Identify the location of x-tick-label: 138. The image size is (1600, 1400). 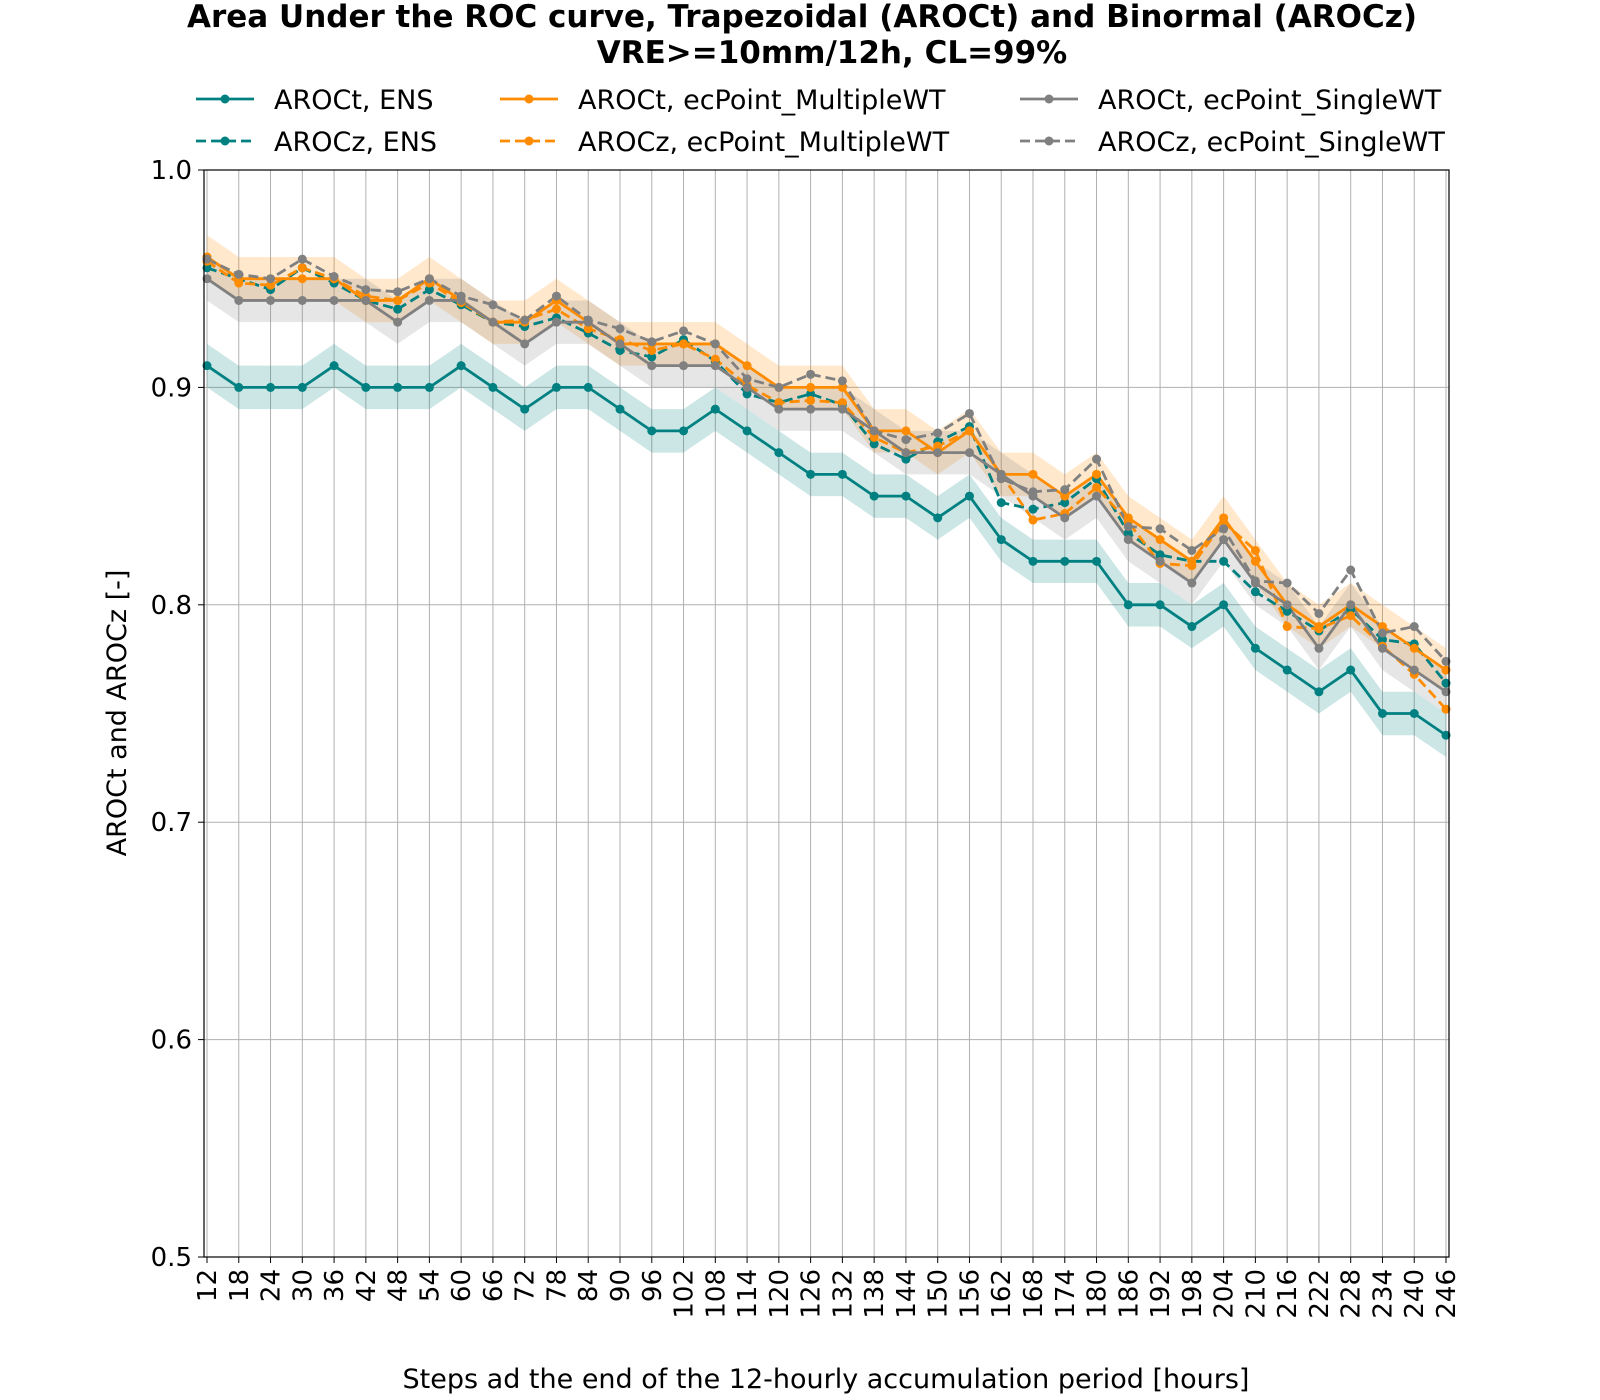
(875, 1294).